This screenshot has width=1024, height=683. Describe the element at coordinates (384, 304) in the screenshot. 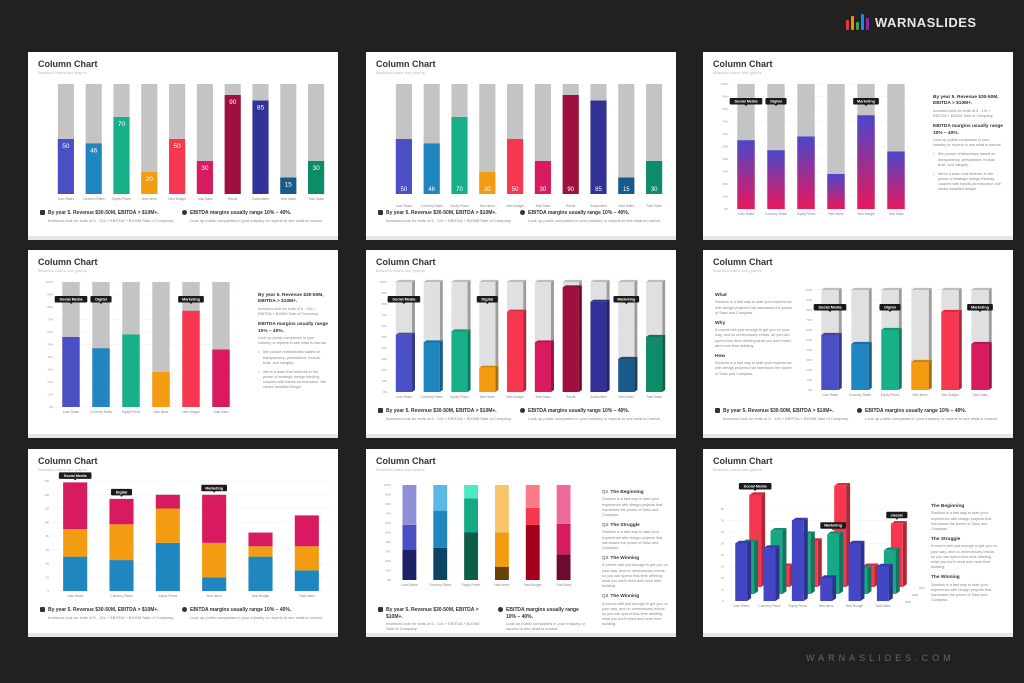

I see `y-tick-label: 80%` at that location.